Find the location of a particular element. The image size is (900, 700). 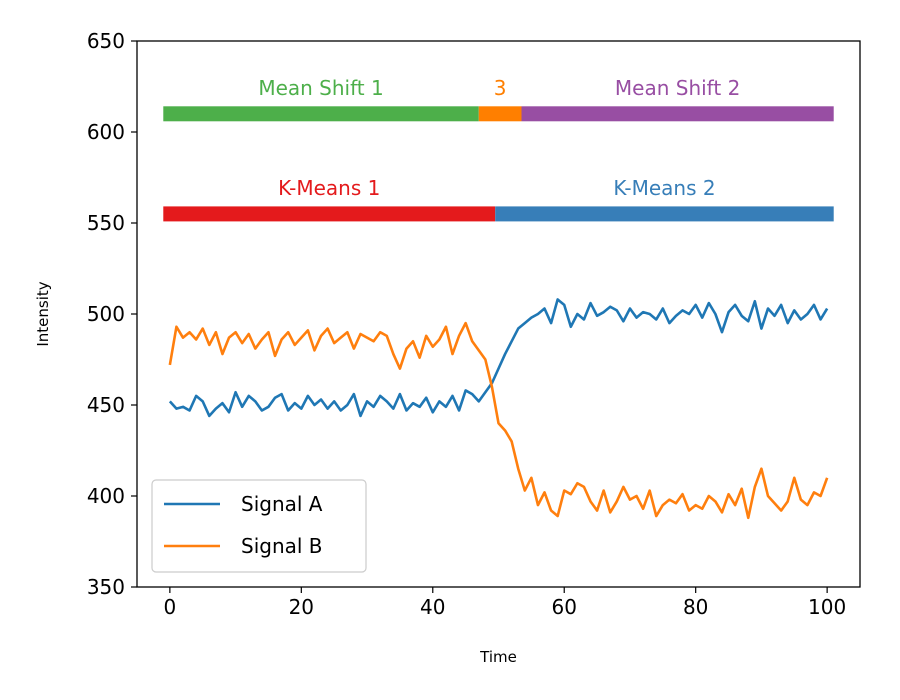

legend-label: Signal A is located at coordinates (282, 504).